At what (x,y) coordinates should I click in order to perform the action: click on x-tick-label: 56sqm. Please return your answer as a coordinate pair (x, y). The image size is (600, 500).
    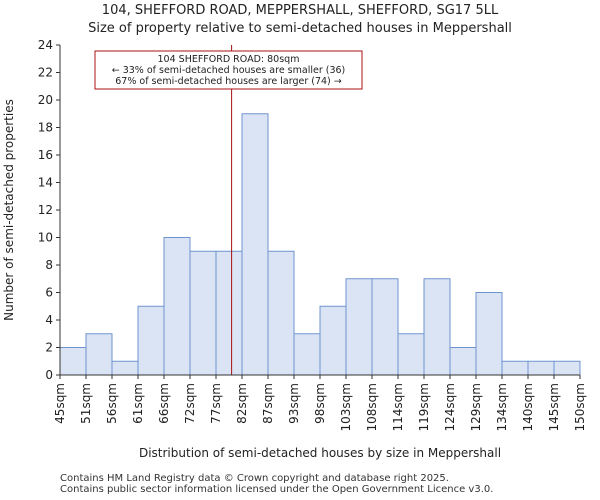
    Looking at the image, I should click on (112, 403).